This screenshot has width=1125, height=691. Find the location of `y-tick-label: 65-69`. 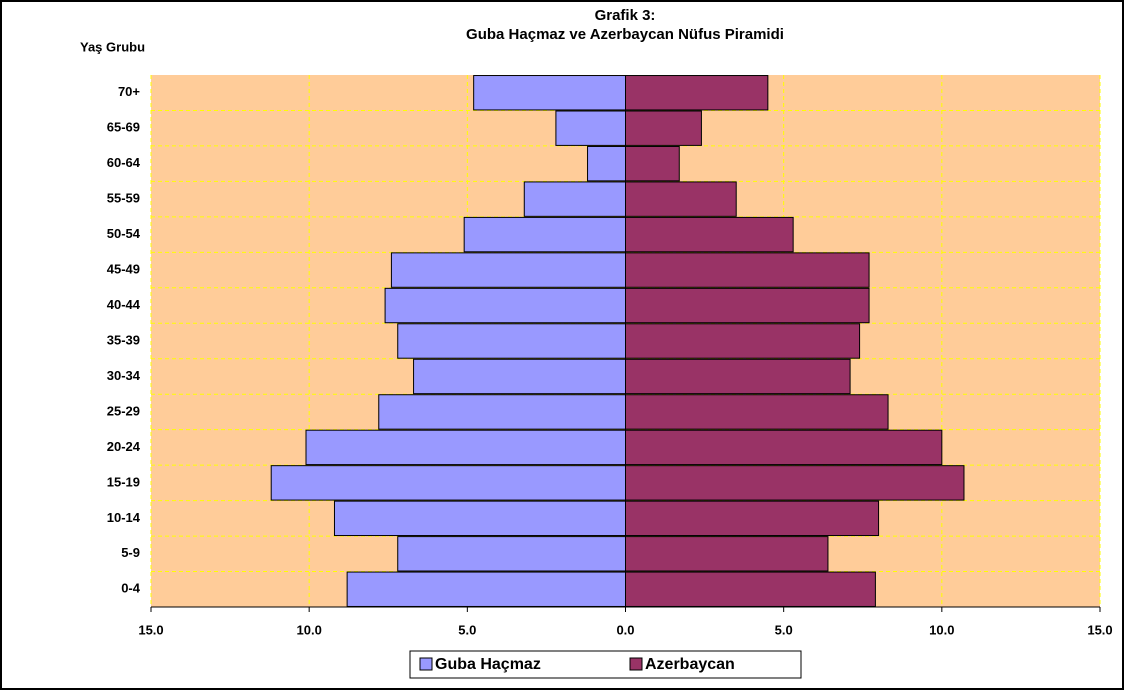

y-tick-label: 65-69 is located at coordinates (123, 127).